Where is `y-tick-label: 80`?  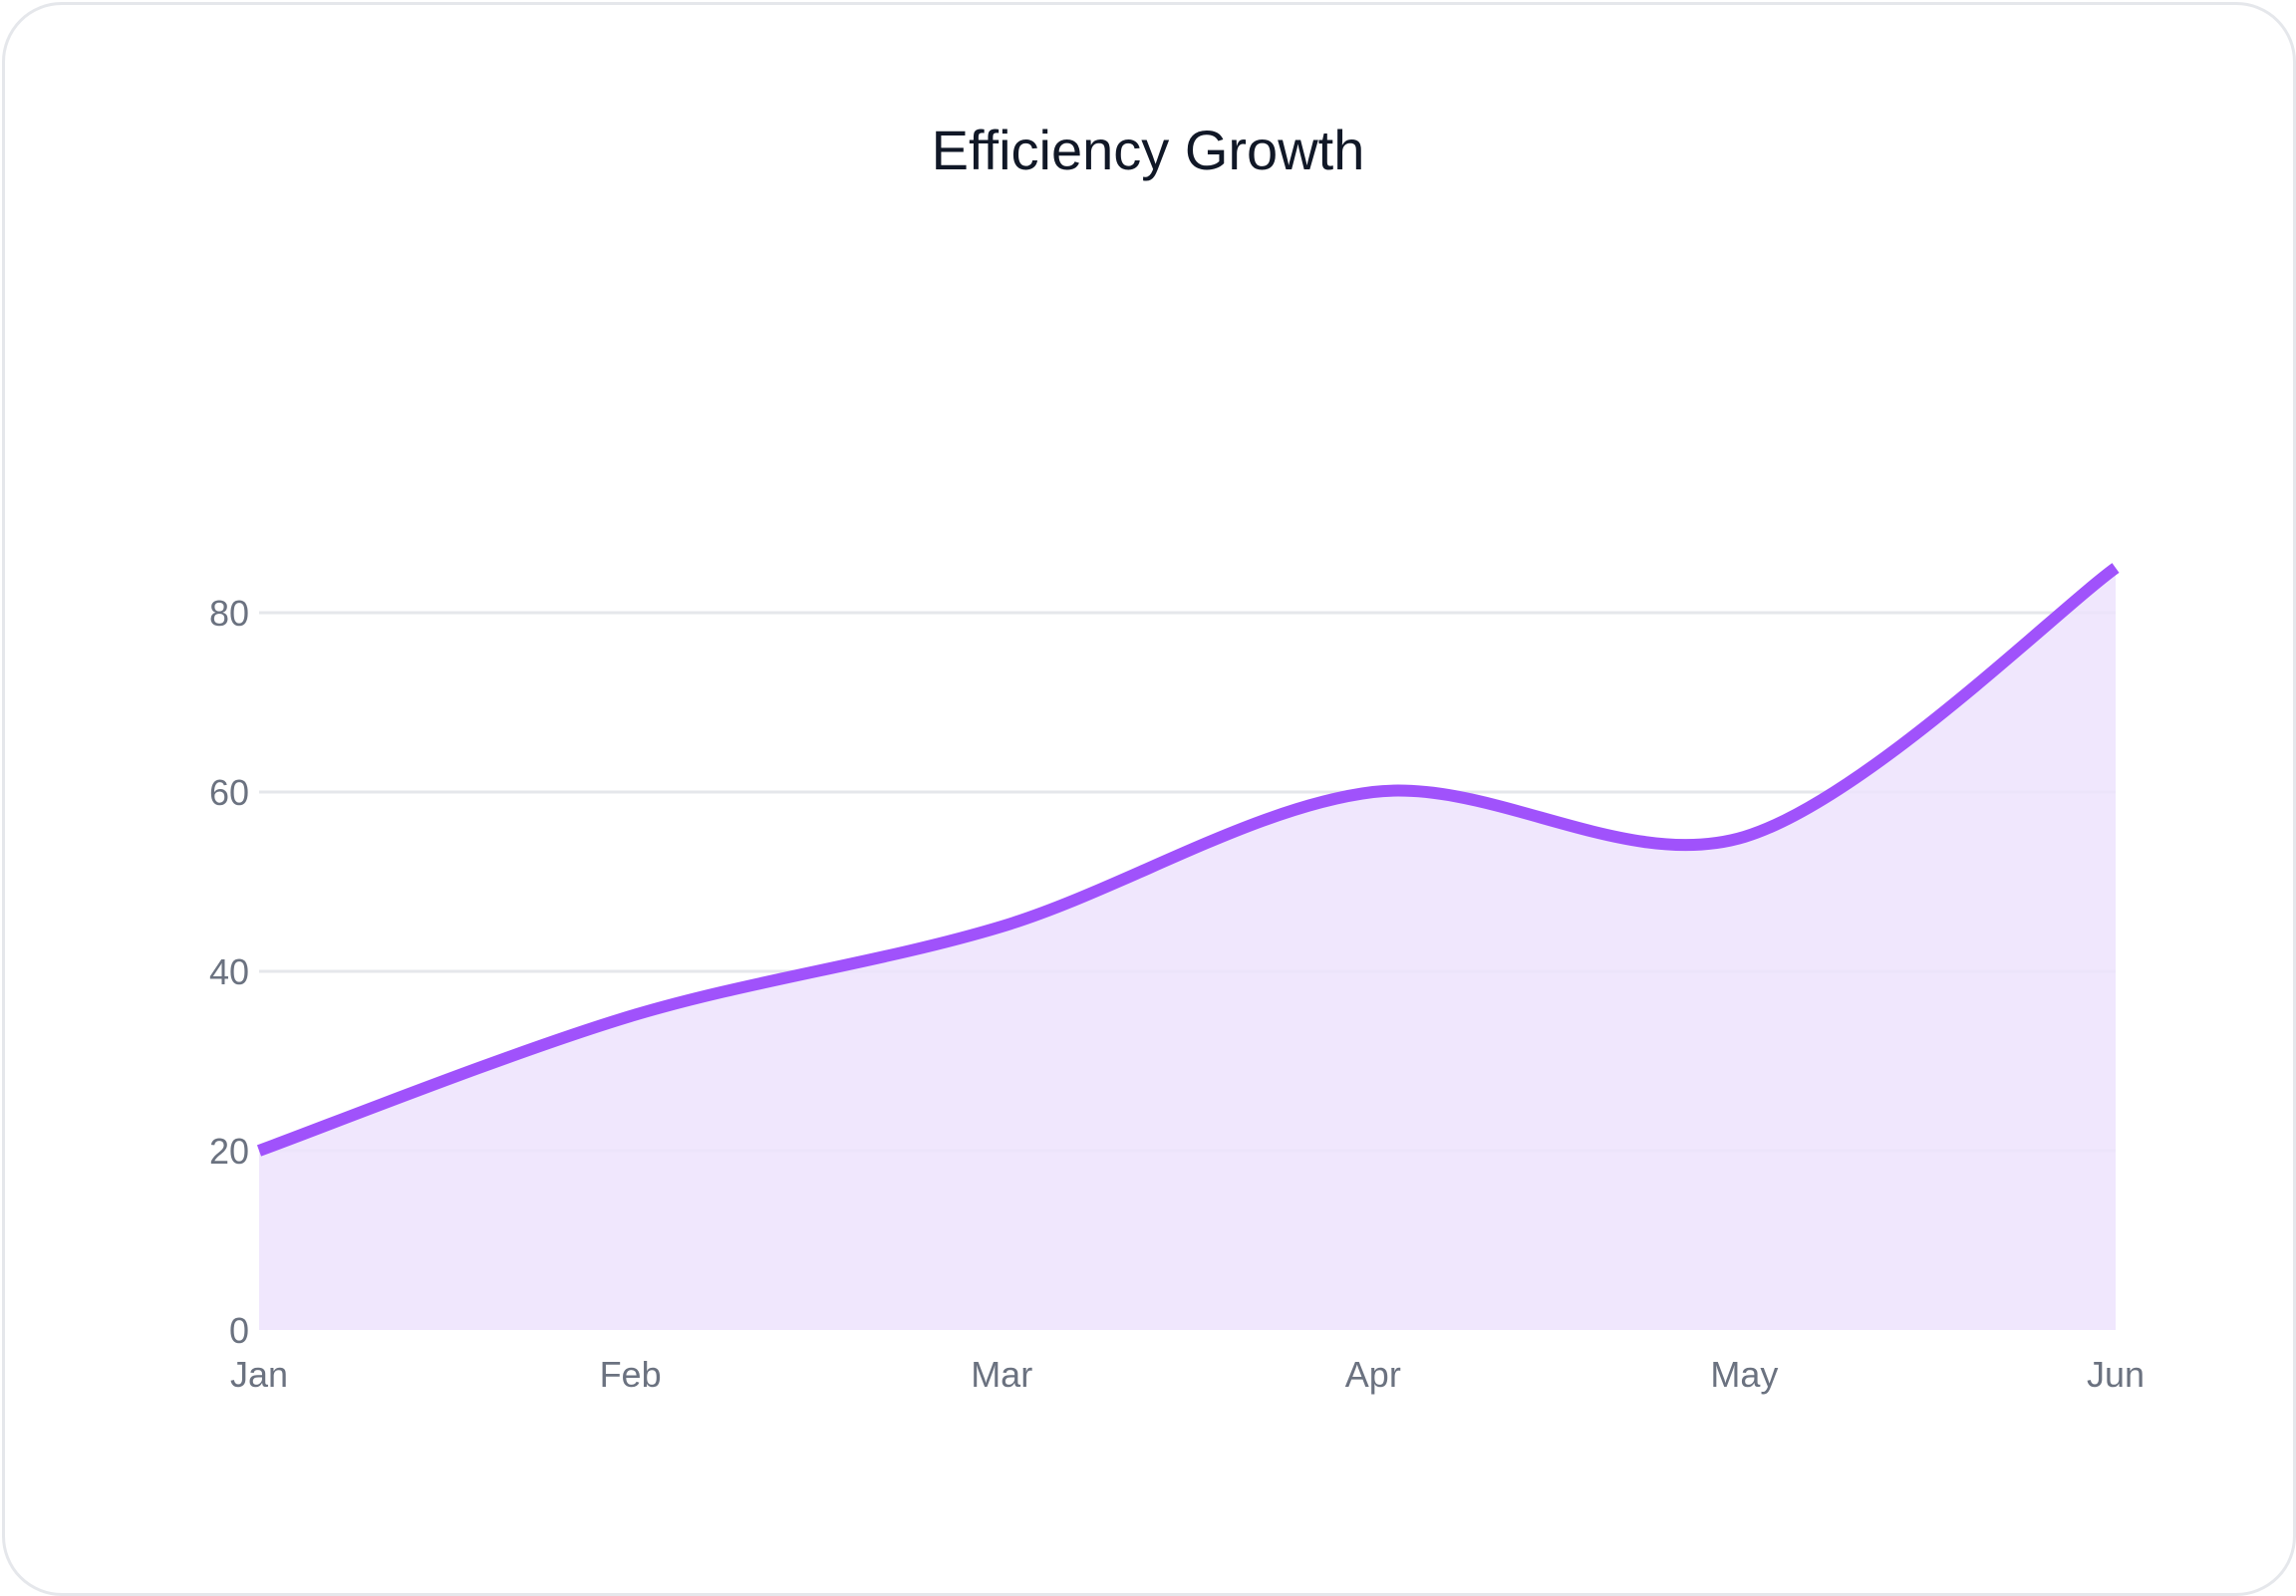
y-tick-label: 80 is located at coordinates (229, 613).